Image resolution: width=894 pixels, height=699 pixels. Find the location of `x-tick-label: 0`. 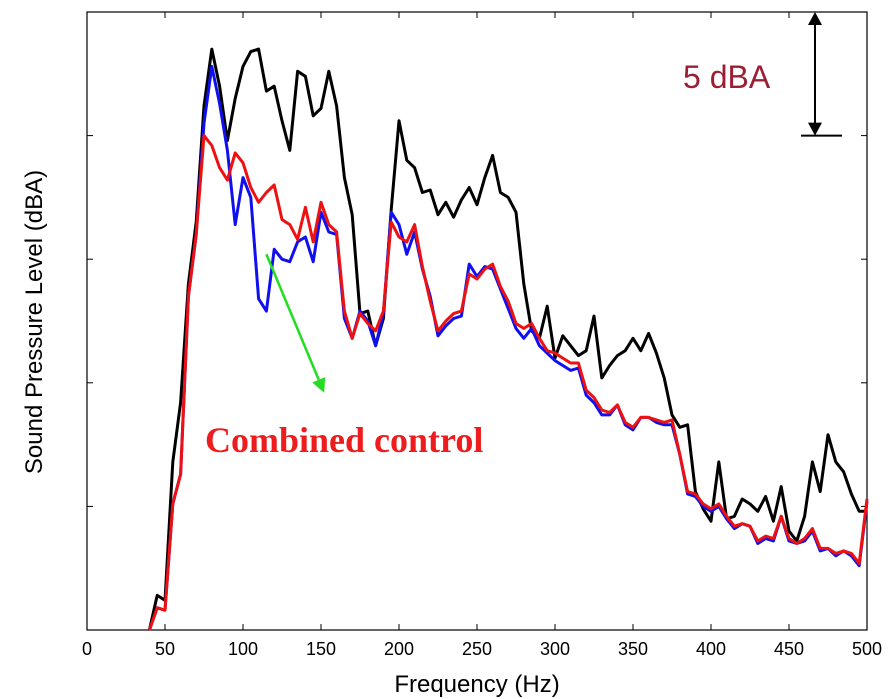

x-tick-label: 0 is located at coordinates (87, 649).